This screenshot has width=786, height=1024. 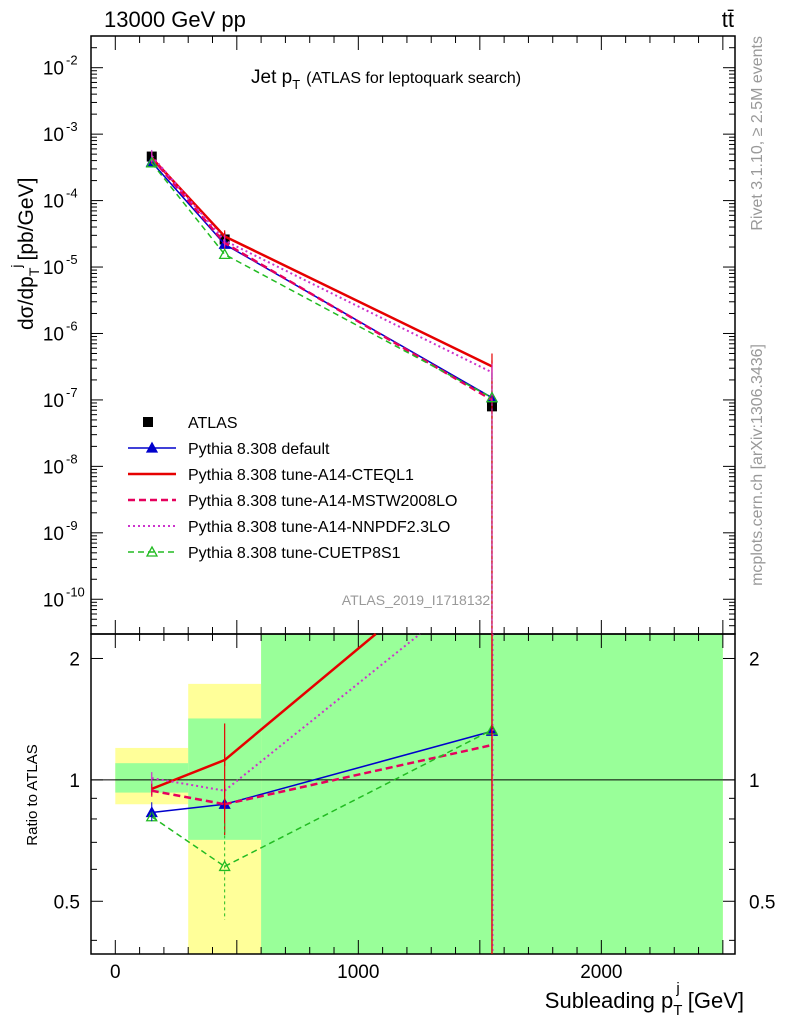 I want to click on legend-label: Pythia 8.308 tune-A14-MSTW2008LO, so click(x=322, y=501).